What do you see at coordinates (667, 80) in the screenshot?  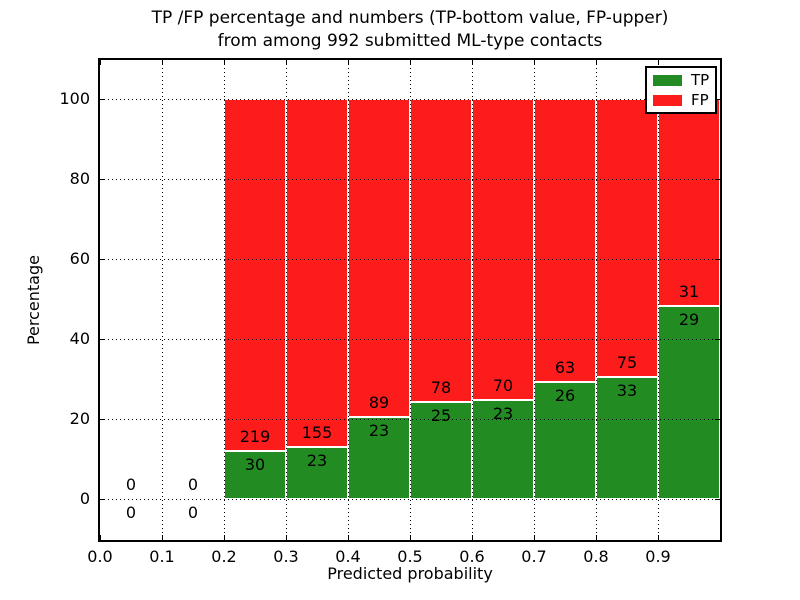 I see `legend-swatch-tp-icon` at bounding box center [667, 80].